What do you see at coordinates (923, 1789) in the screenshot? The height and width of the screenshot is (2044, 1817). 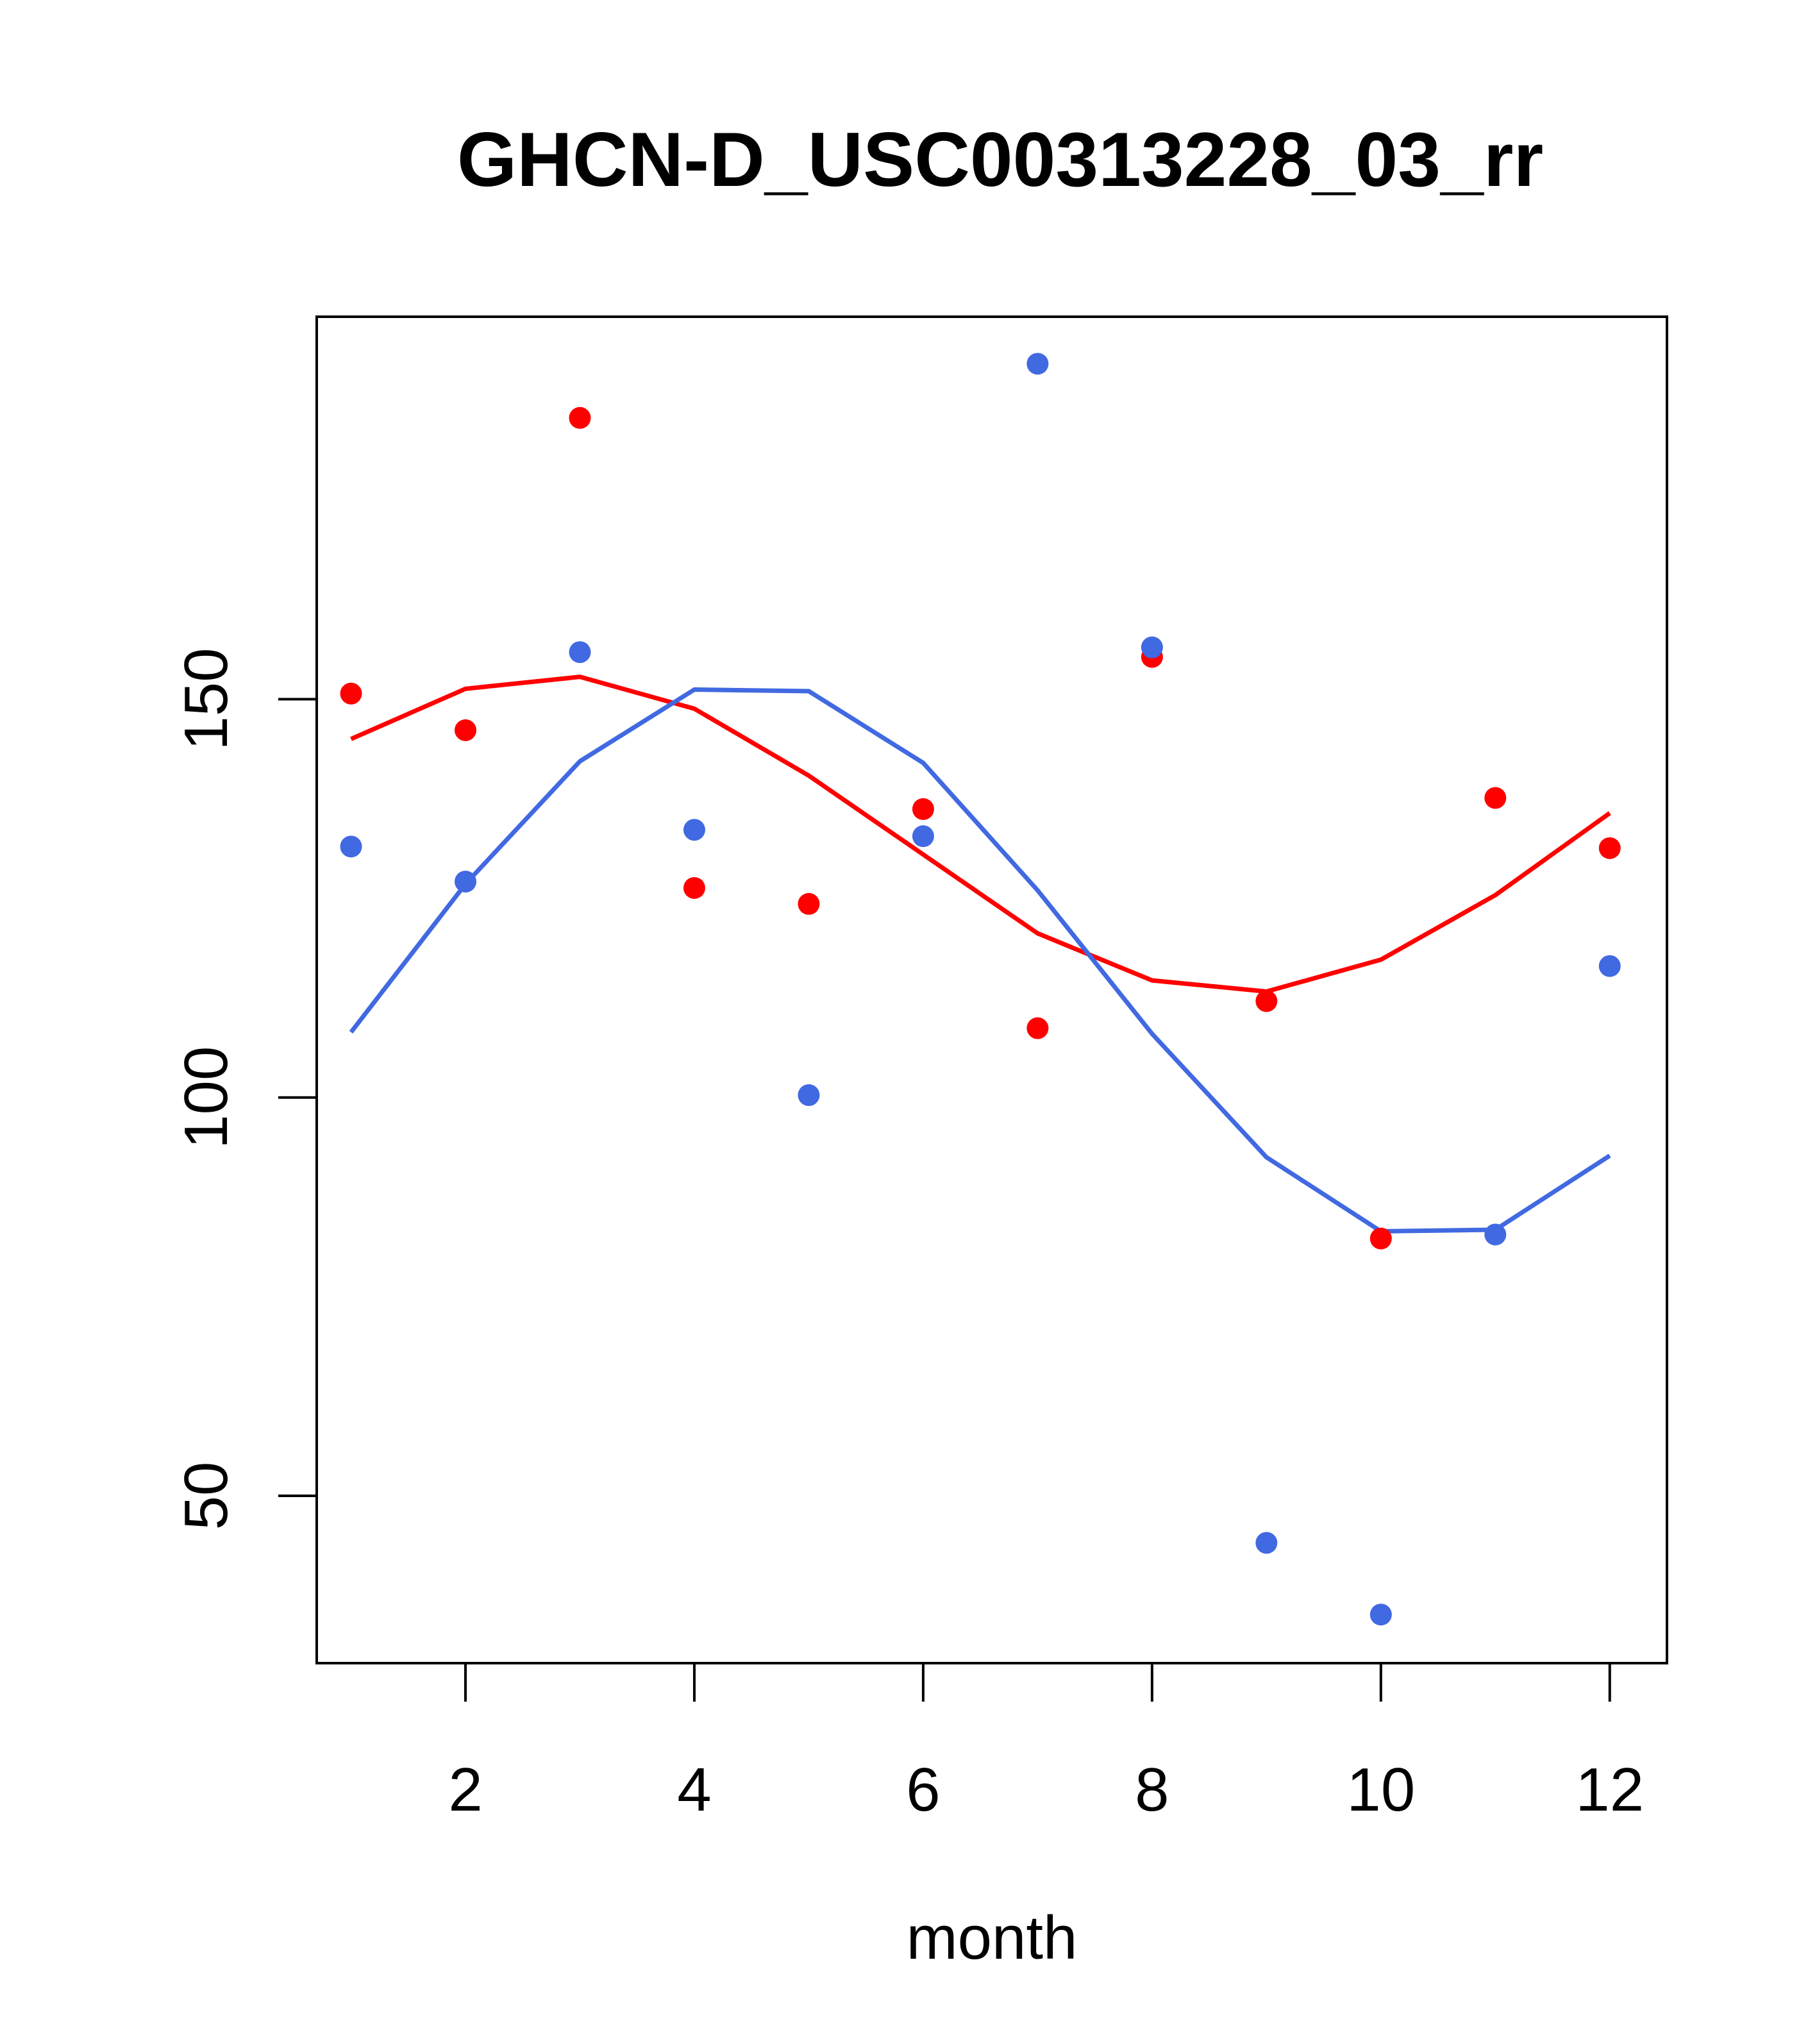 I see `x-tick-label: 6` at bounding box center [923, 1789].